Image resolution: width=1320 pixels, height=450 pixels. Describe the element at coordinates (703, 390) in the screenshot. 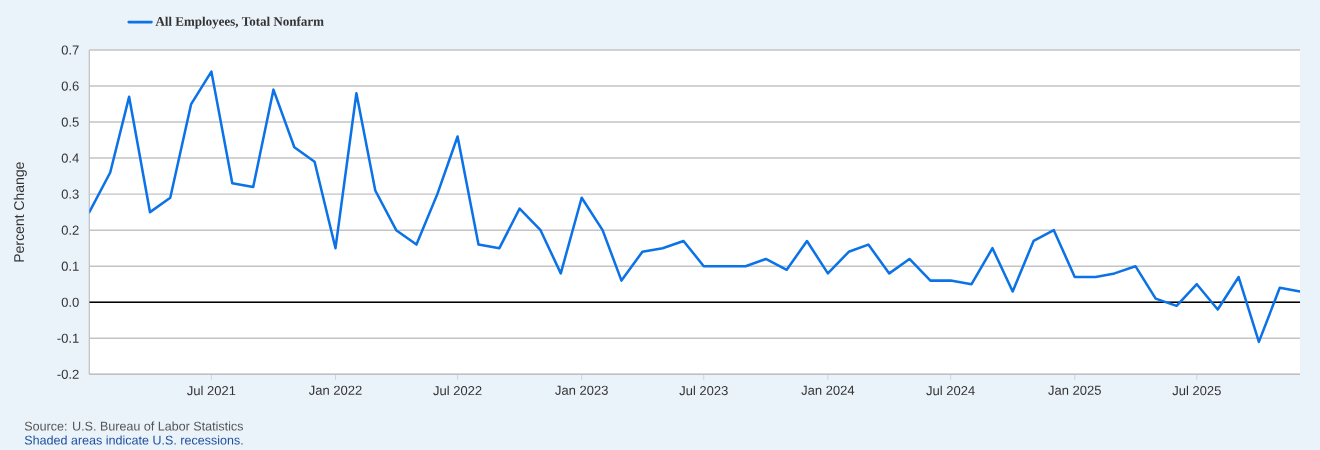

I see `x-tick-label: Jul 2023` at that location.